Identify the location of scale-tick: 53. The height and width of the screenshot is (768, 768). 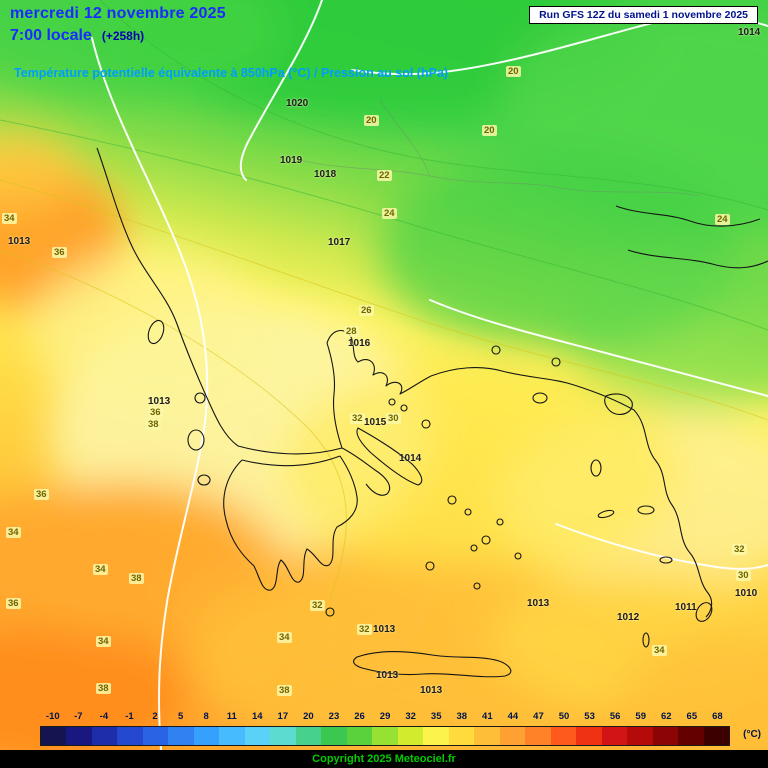
(589, 716).